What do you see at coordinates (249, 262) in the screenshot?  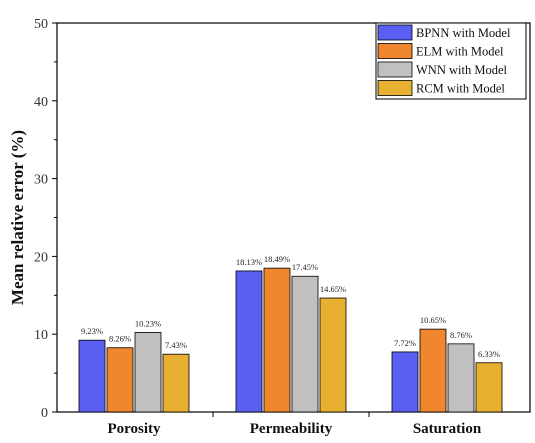 I see `data-label: 18.13%` at bounding box center [249, 262].